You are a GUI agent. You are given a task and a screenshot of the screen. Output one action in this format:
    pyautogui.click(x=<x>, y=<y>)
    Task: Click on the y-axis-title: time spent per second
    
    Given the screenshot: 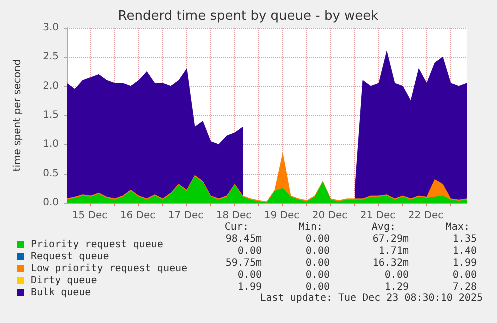 What is the action you would take?
    pyautogui.click(x=18, y=115)
    